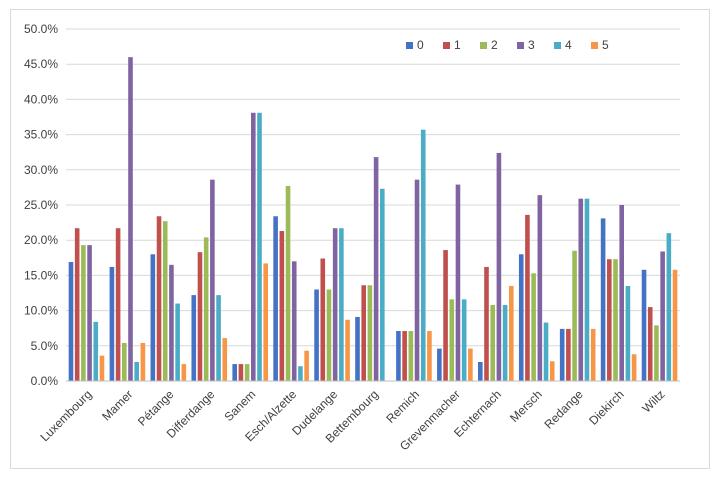 The width and height of the screenshot is (722, 483). What do you see at coordinates (41, 240) in the screenshot?
I see `y-tick-label: 20.0%` at bounding box center [41, 240].